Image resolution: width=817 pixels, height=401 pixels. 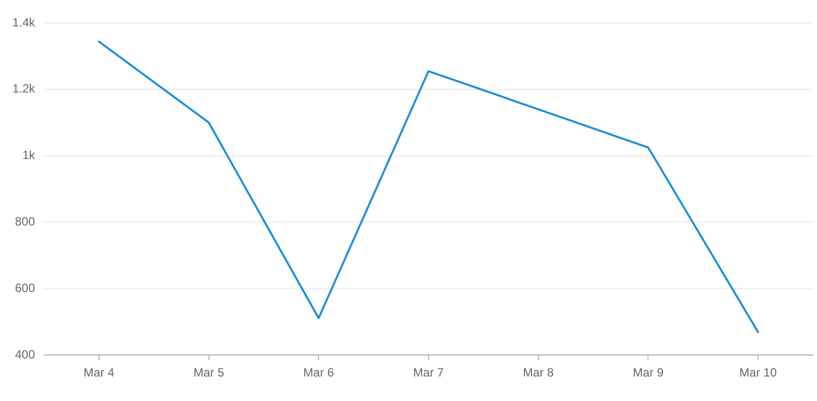 What do you see at coordinates (25, 354) in the screenshot?
I see `y-tick-label: 400` at bounding box center [25, 354].